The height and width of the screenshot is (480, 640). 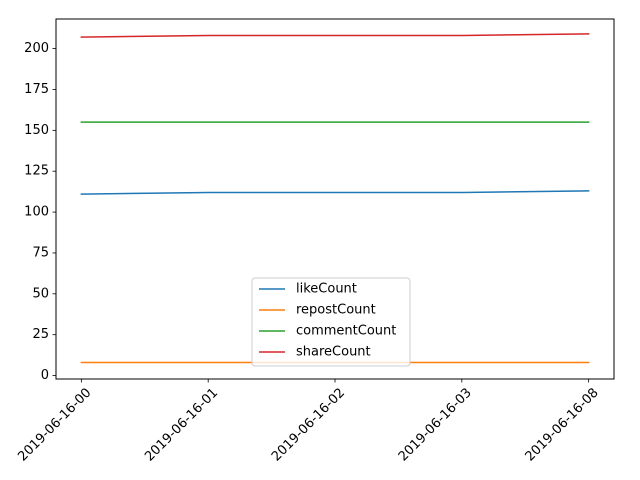 What do you see at coordinates (335, 35) in the screenshot?
I see `series-line-shareCount` at bounding box center [335, 35].